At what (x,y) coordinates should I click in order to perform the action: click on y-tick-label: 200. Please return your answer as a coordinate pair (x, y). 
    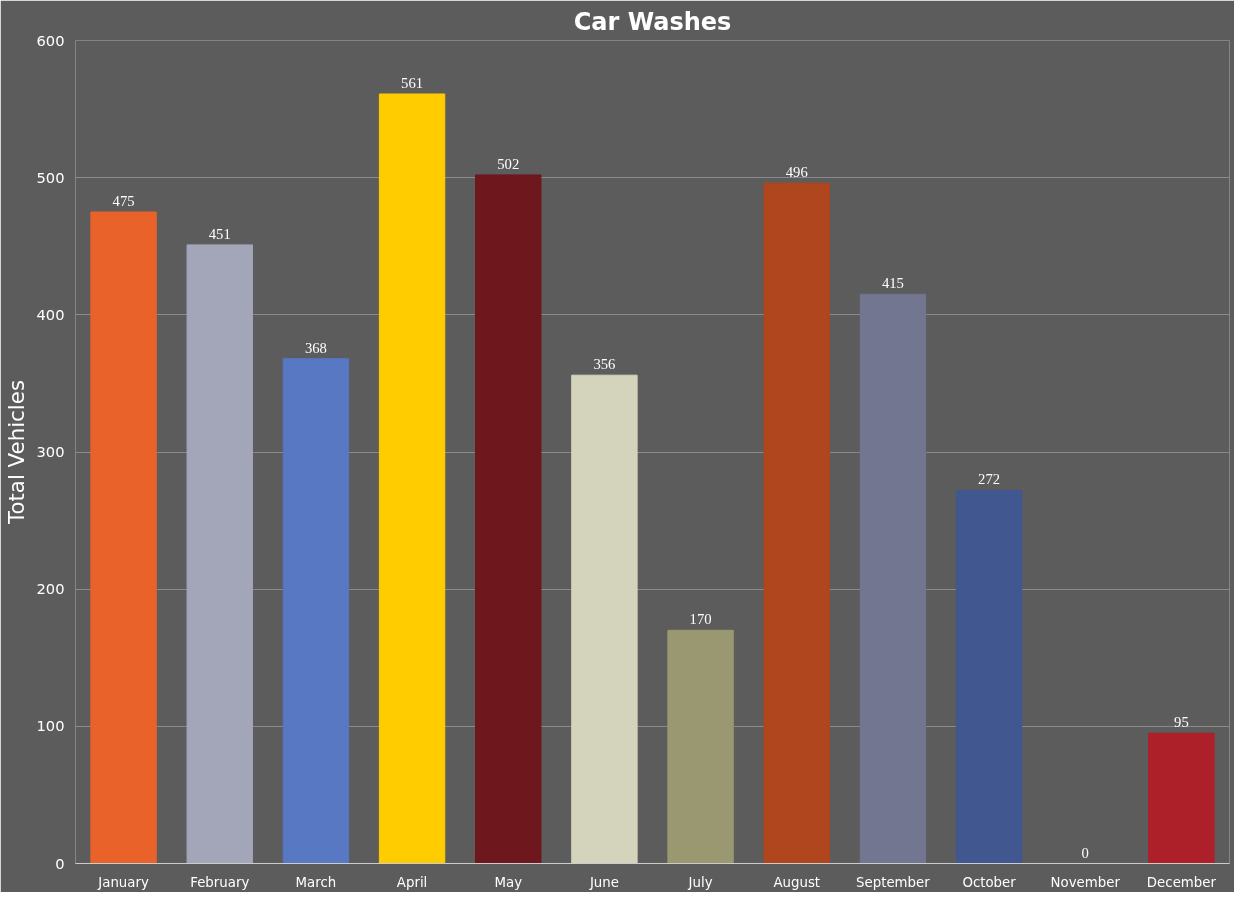
    Looking at the image, I should click on (50, 589).